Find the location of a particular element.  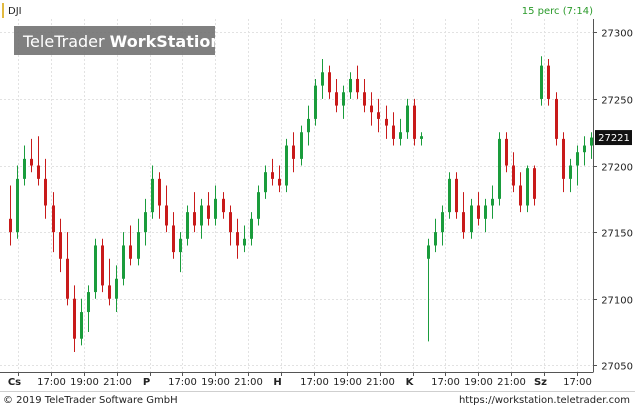

watermark-box is located at coordinates (114, 40).